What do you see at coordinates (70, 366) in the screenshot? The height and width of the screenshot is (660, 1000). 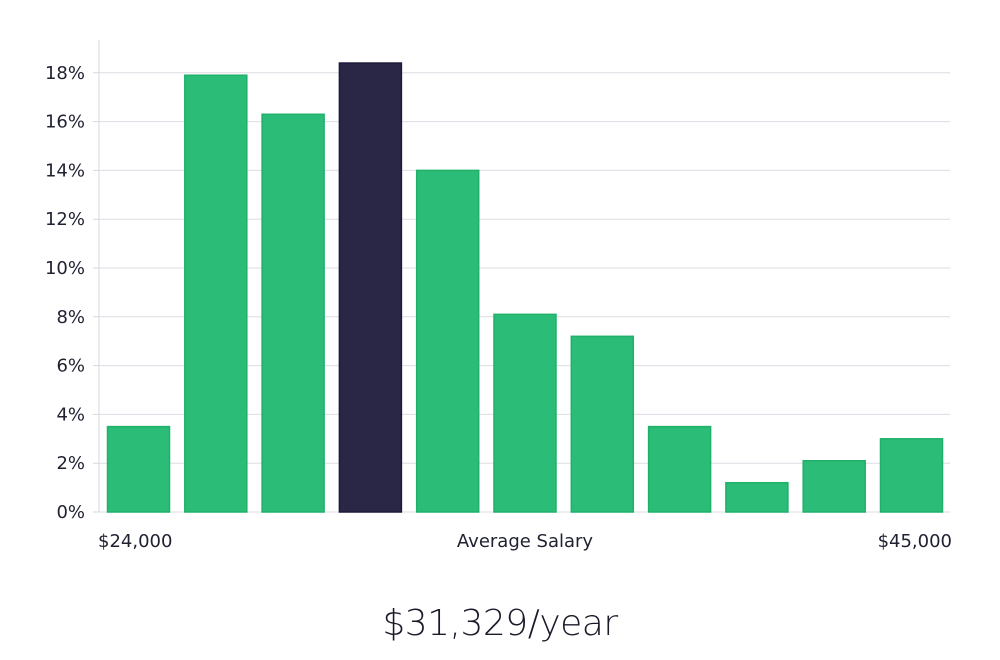 I see `y-tick-label: 6%` at bounding box center [70, 366].